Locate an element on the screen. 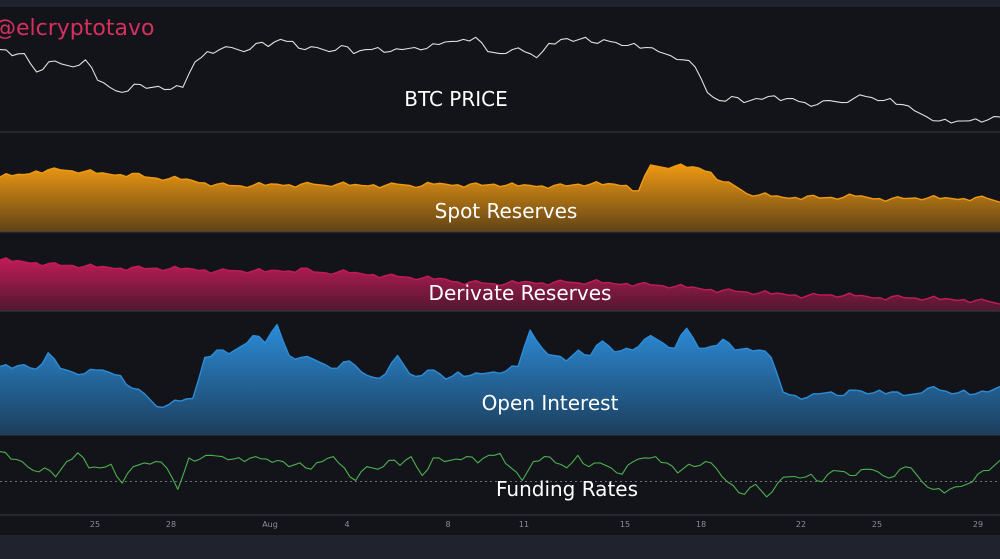 This screenshot has width=1000, height=559. panel-title-4: Open Interest is located at coordinates (550, 403).